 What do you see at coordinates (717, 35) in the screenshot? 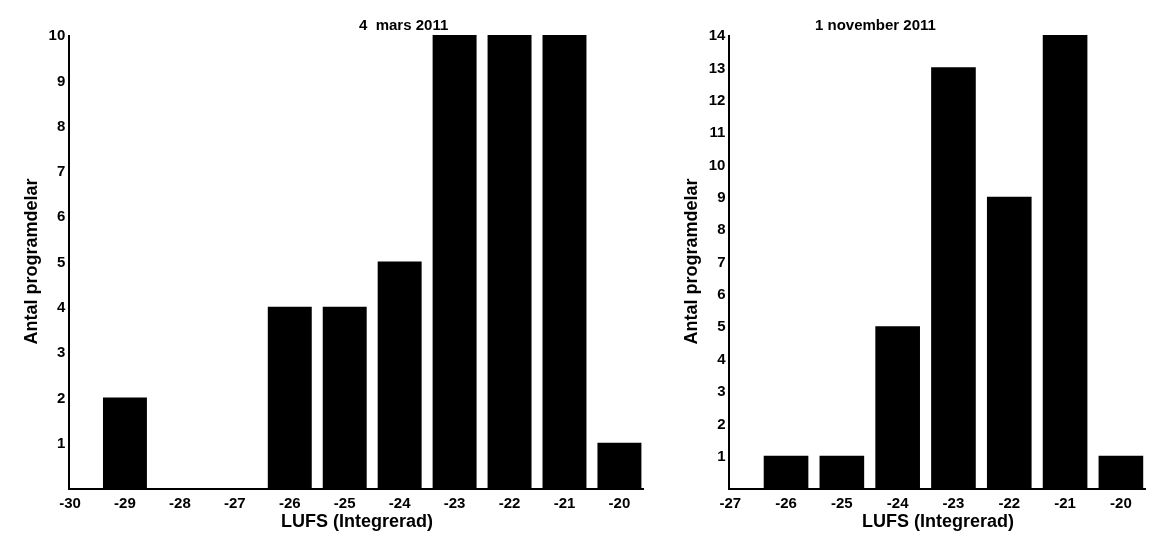
I see `y-tick-label: 14` at bounding box center [717, 35].